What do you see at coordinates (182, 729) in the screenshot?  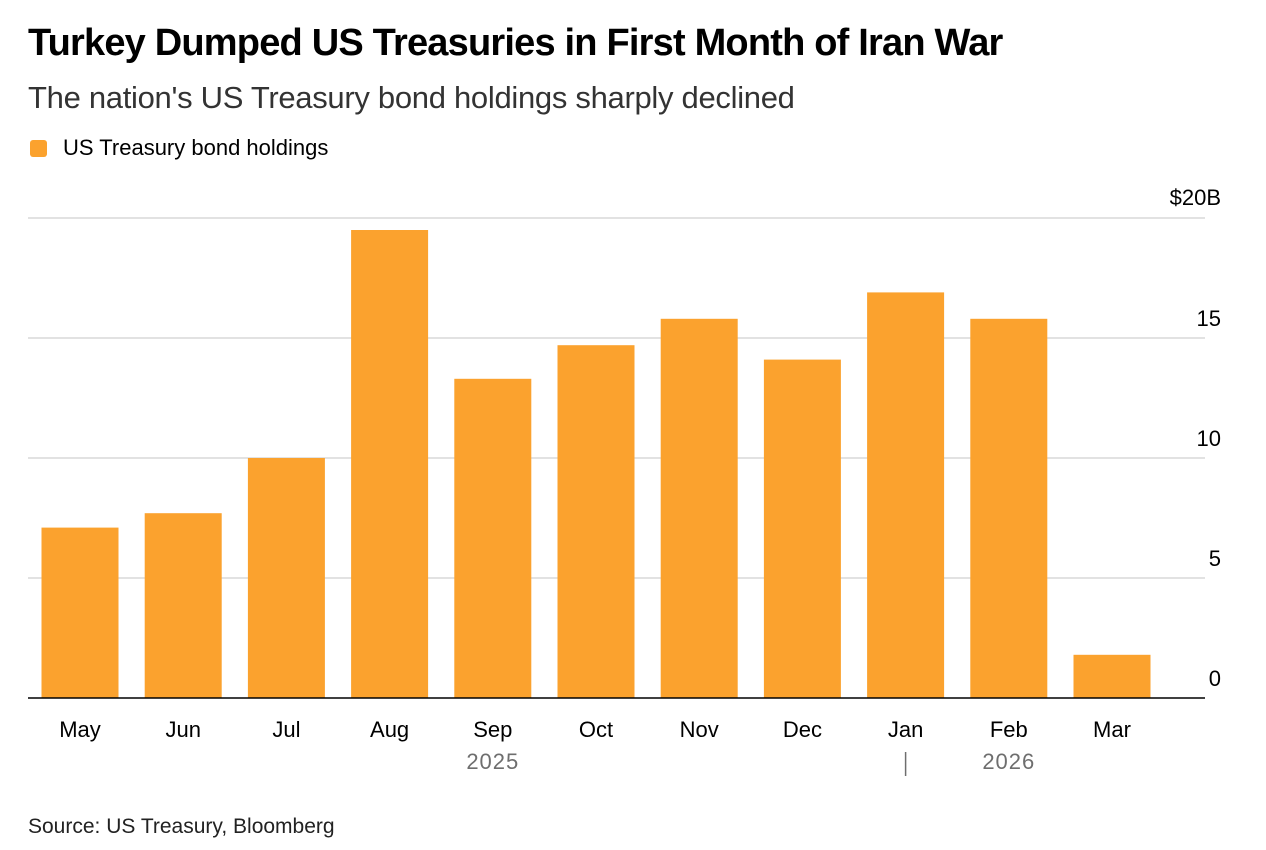 I see `x-tick-label: Jun` at bounding box center [182, 729].